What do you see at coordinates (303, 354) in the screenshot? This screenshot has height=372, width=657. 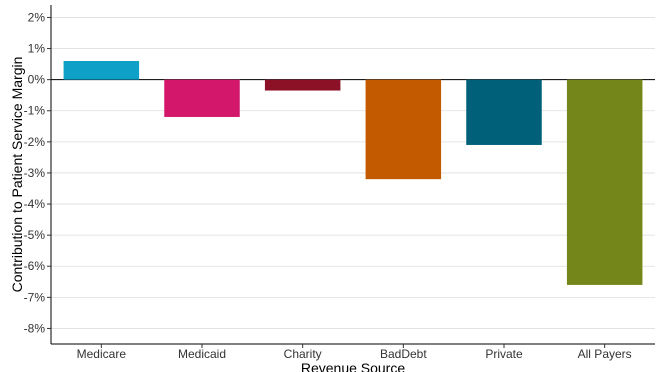 I see `x-tick-label: Charity` at bounding box center [303, 354].